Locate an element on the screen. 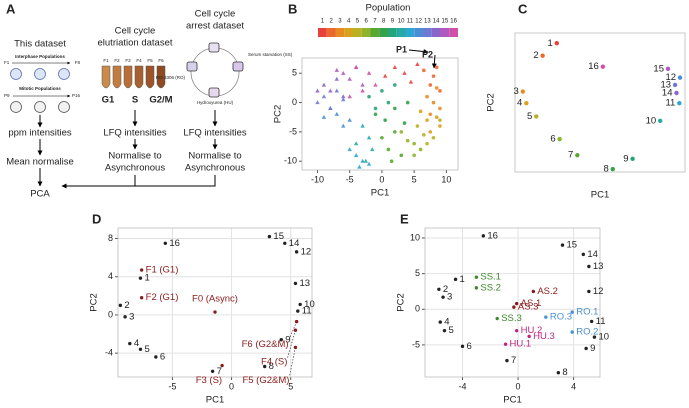  legend-label: 4 is located at coordinates (349, 22).